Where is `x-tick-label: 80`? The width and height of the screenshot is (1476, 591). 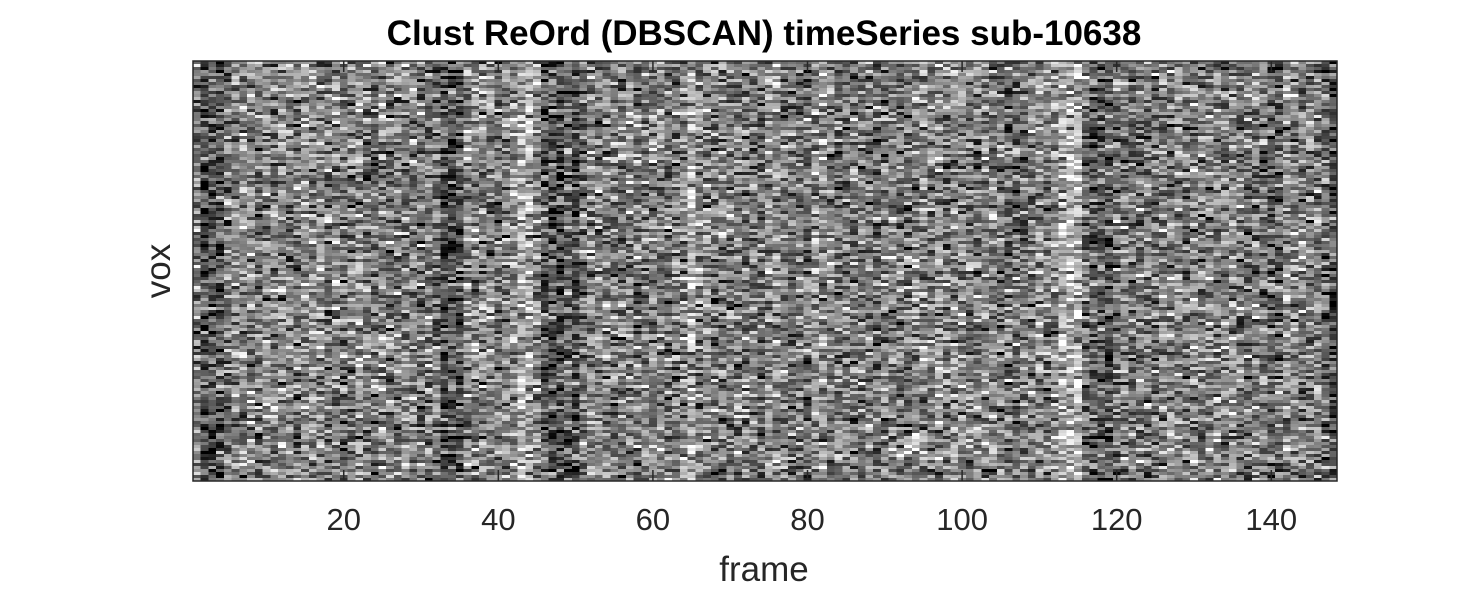 x-tick-label: 80 is located at coordinates (807, 519).